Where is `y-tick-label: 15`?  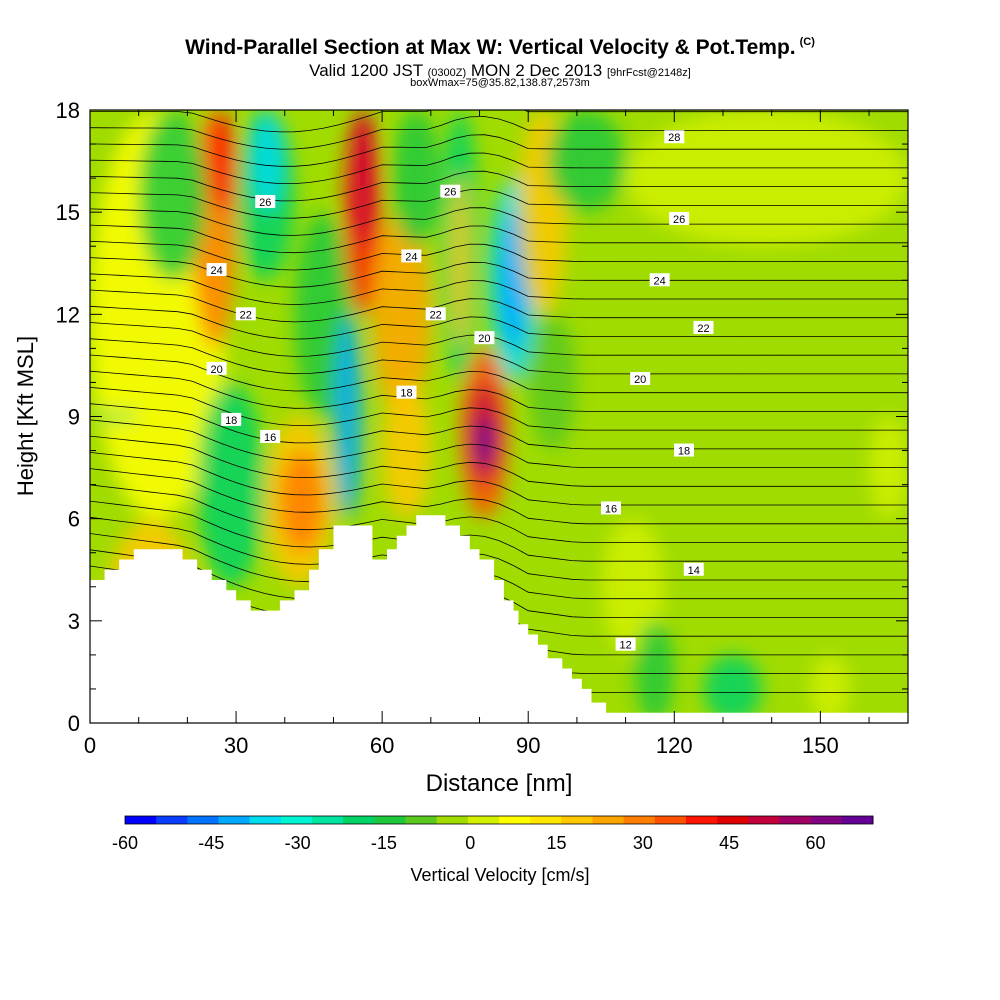
y-tick-label: 15 is located at coordinates (68, 212).